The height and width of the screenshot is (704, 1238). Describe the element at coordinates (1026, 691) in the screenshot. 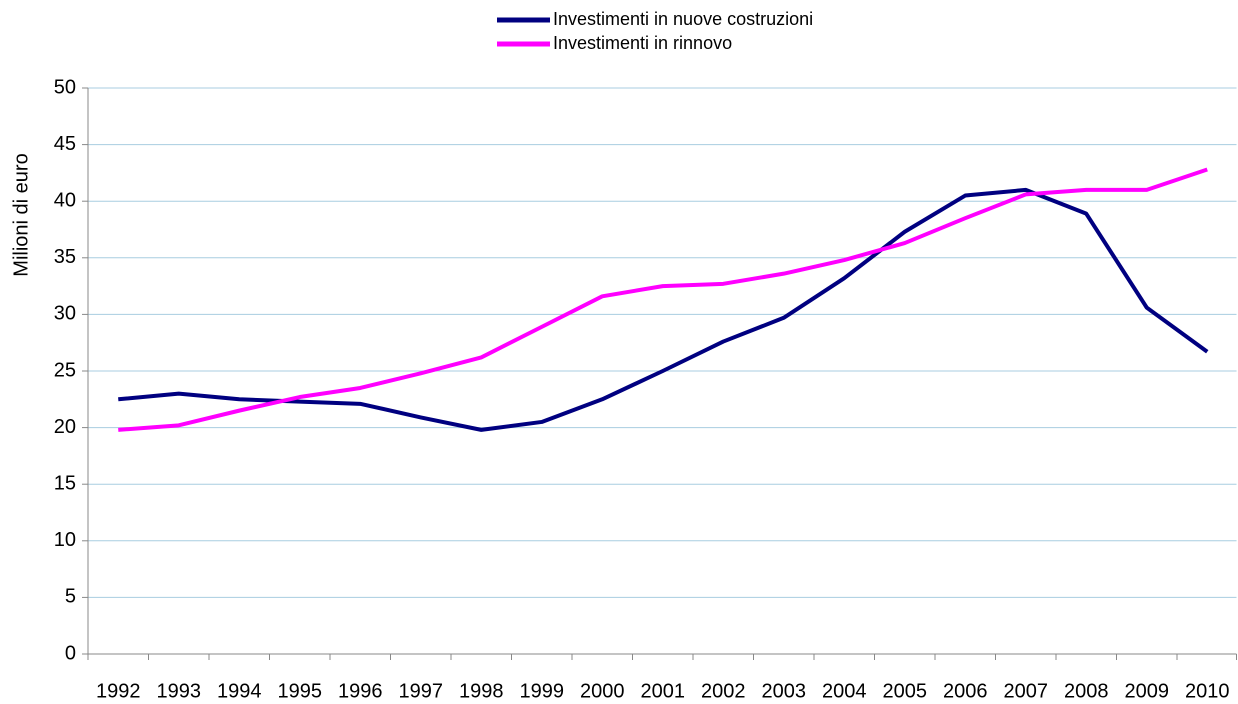

I see `x-tick-label: 2007` at that location.